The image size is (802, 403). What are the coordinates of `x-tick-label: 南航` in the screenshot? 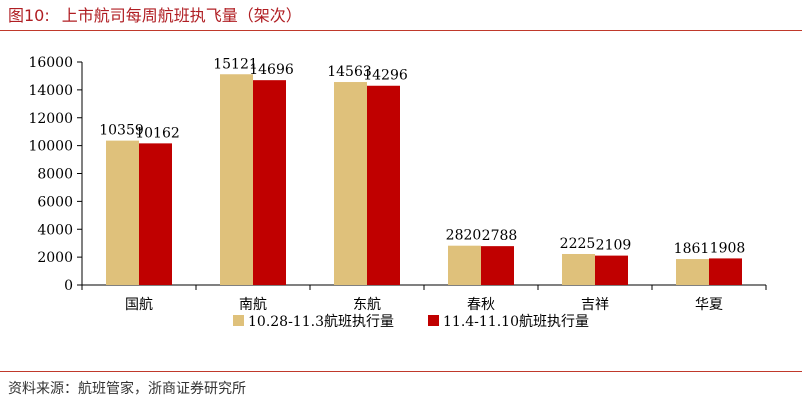 It's located at (253, 305).